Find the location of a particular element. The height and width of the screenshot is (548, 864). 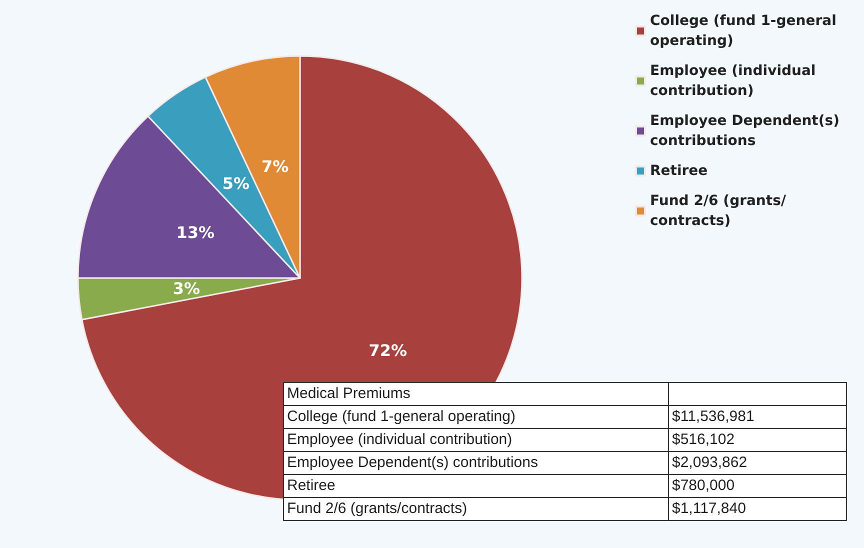

category-label: Employee Dependent(s) contributions is located at coordinates (412, 462).